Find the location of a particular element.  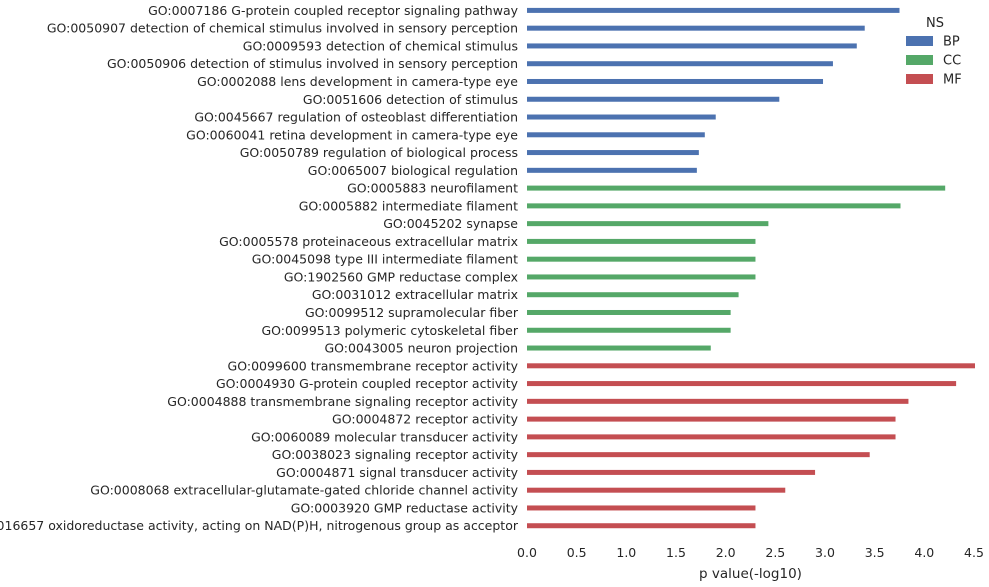

legend-swatch-bp is located at coordinates (919, 41).